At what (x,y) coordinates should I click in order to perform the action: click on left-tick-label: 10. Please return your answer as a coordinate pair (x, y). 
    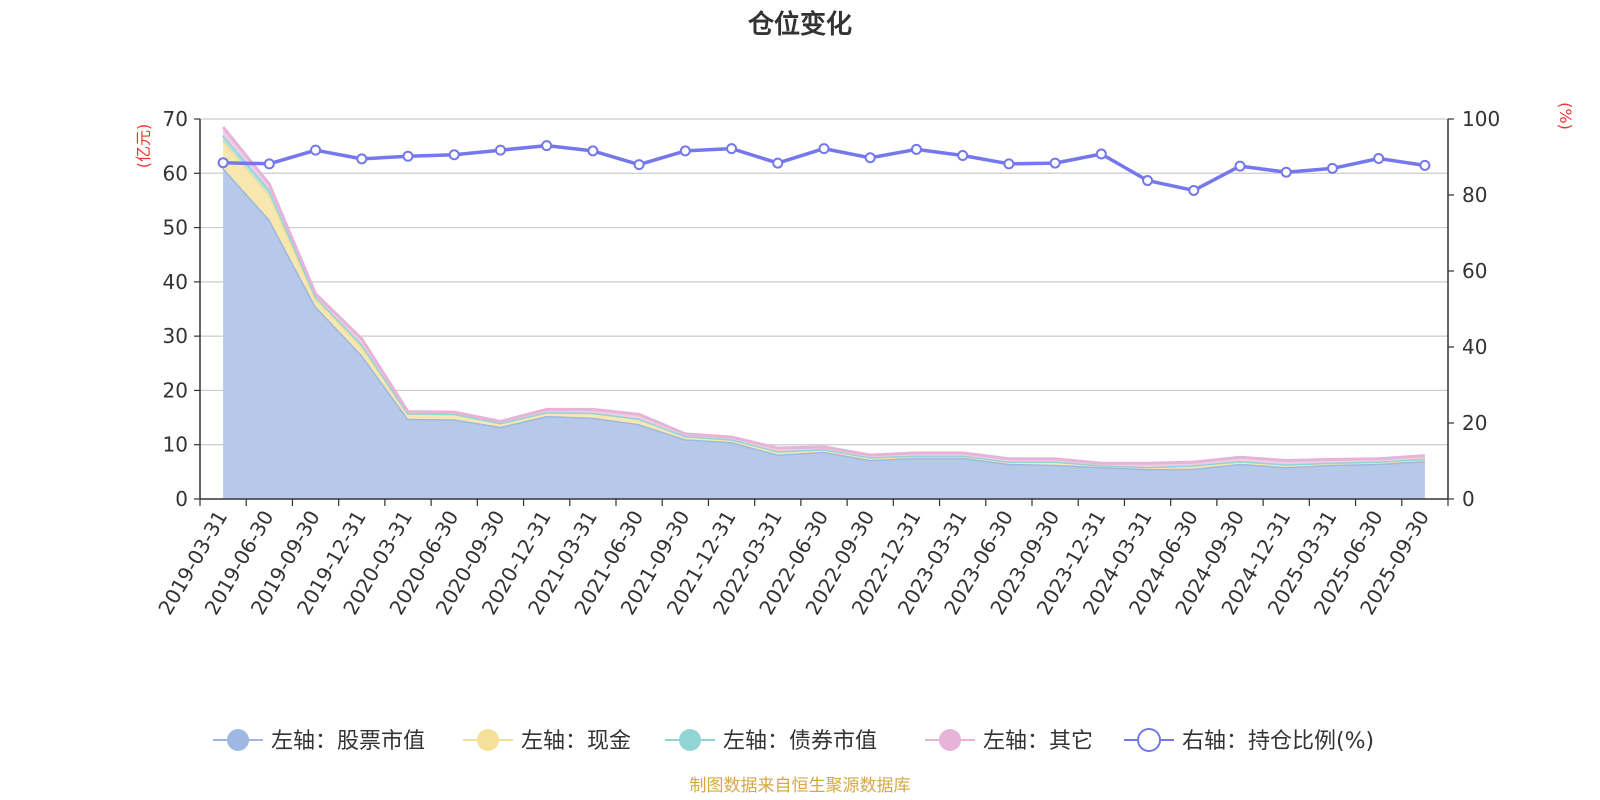
    Looking at the image, I should click on (175, 445).